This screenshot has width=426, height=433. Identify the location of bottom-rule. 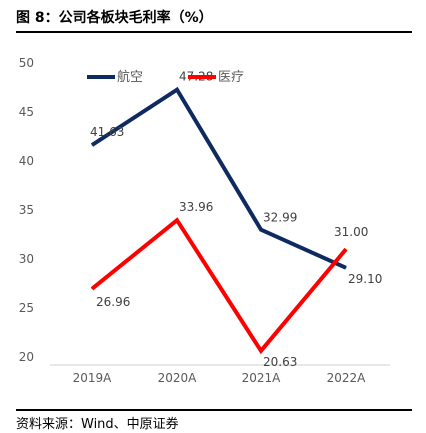
(214, 410).